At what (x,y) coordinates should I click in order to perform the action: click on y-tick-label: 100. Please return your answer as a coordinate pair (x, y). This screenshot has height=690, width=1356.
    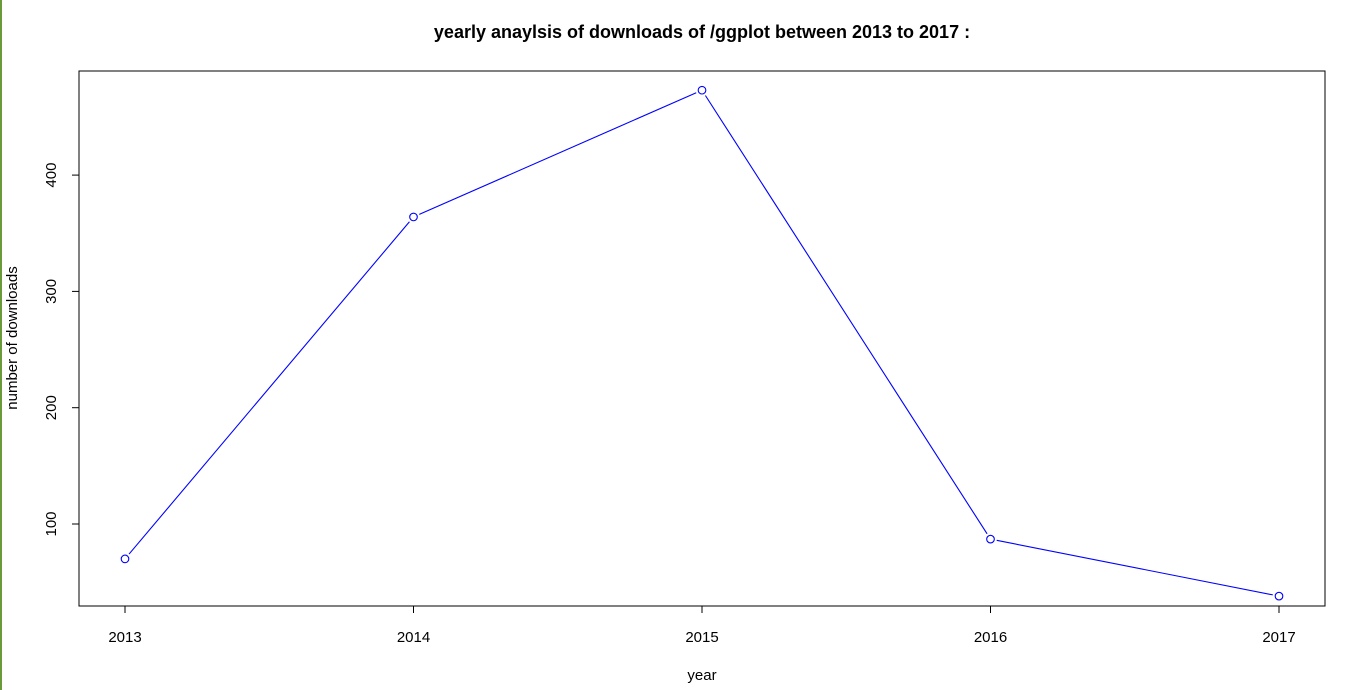
    Looking at the image, I should click on (51, 523).